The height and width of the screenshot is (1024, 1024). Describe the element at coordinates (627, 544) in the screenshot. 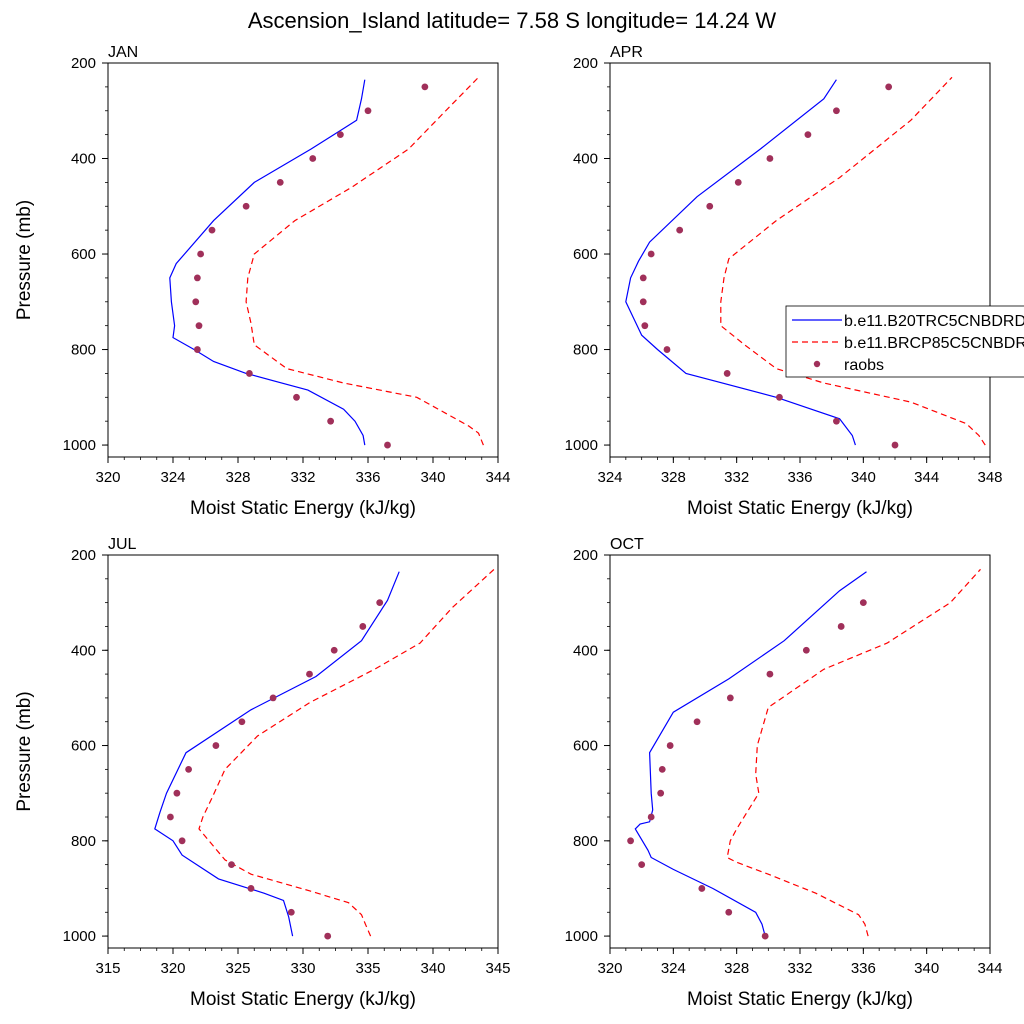

I see `panel-label: OCT` at that location.